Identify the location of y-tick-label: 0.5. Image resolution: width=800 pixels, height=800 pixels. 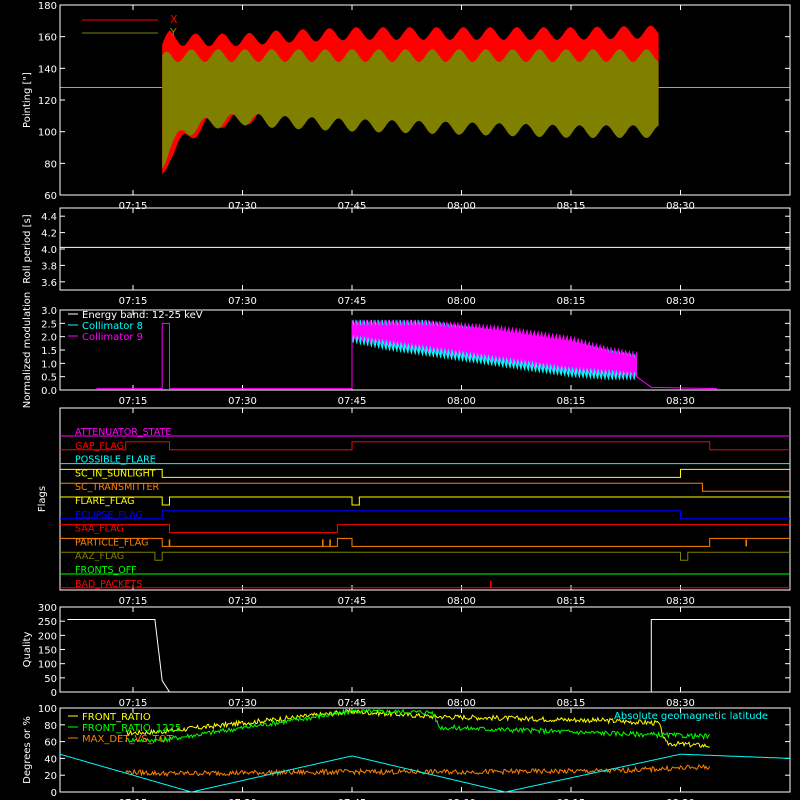
(49, 378).